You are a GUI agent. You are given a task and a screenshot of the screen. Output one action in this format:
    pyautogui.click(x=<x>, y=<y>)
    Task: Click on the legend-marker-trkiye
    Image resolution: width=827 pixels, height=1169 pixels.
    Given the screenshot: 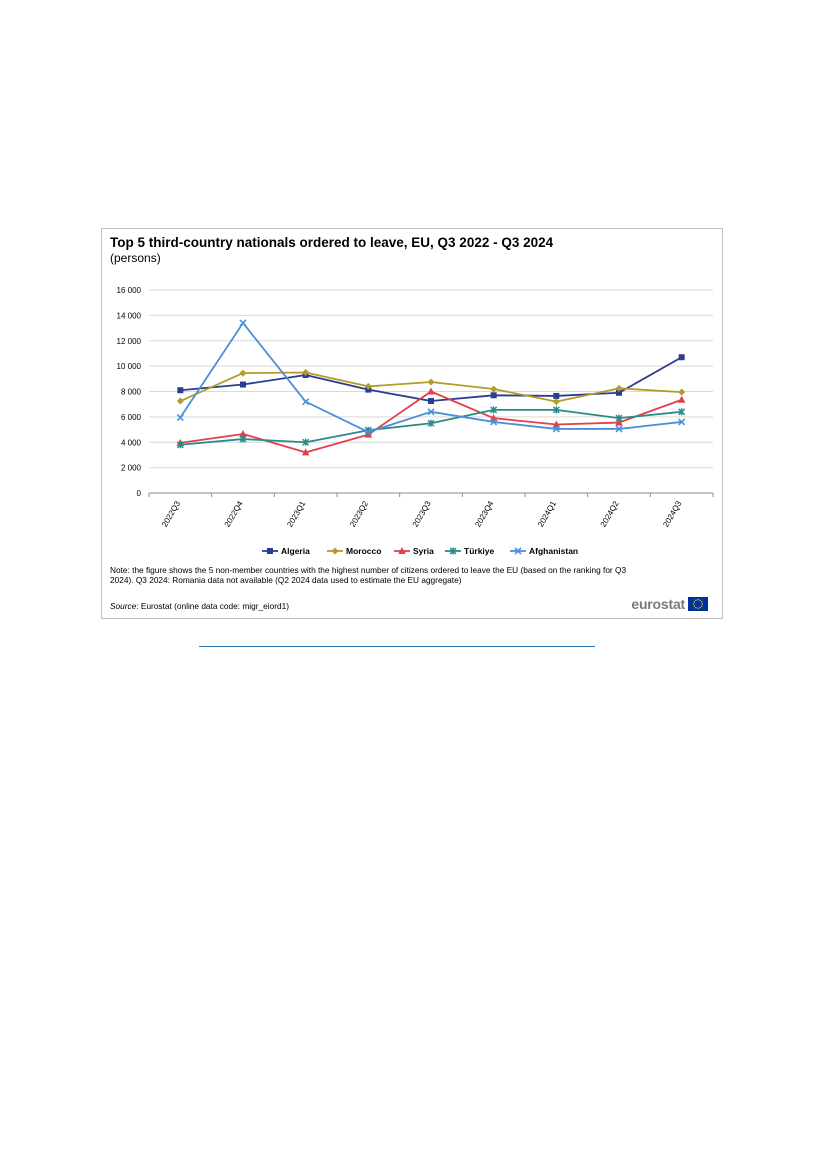 What is the action you would take?
    pyautogui.click(x=453, y=551)
    